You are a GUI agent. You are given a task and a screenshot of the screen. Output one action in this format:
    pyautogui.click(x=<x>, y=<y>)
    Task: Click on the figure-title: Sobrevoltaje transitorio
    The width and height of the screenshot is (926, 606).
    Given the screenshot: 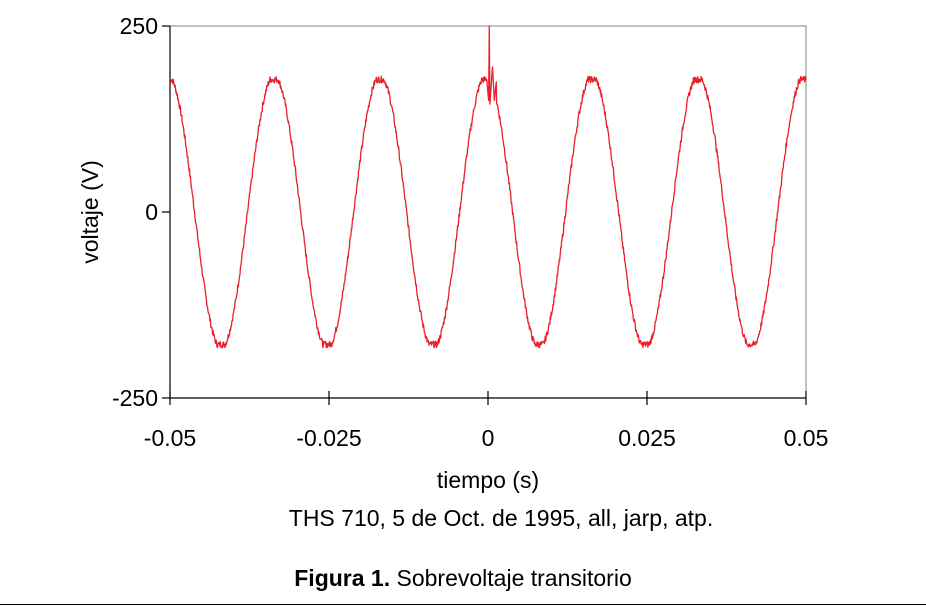 What is the action you would take?
    pyautogui.click(x=514, y=578)
    